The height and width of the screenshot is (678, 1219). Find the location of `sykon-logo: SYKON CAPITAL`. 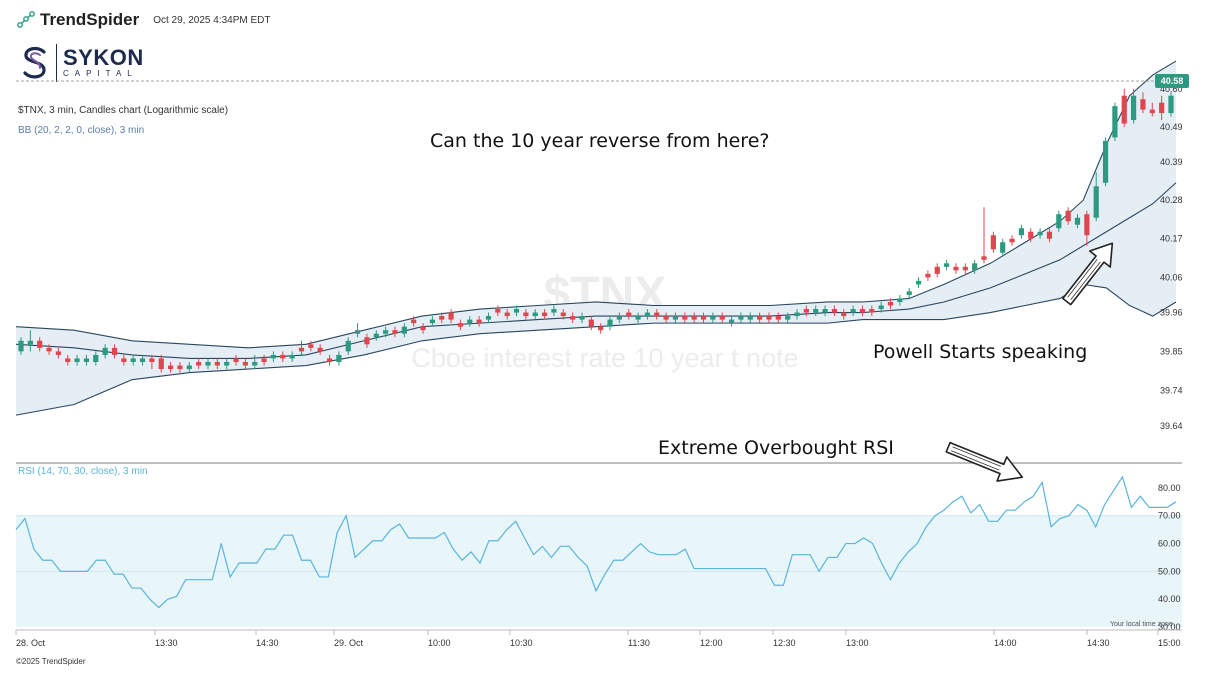

sykon-logo: SYKON CAPITAL is located at coordinates (82, 63).